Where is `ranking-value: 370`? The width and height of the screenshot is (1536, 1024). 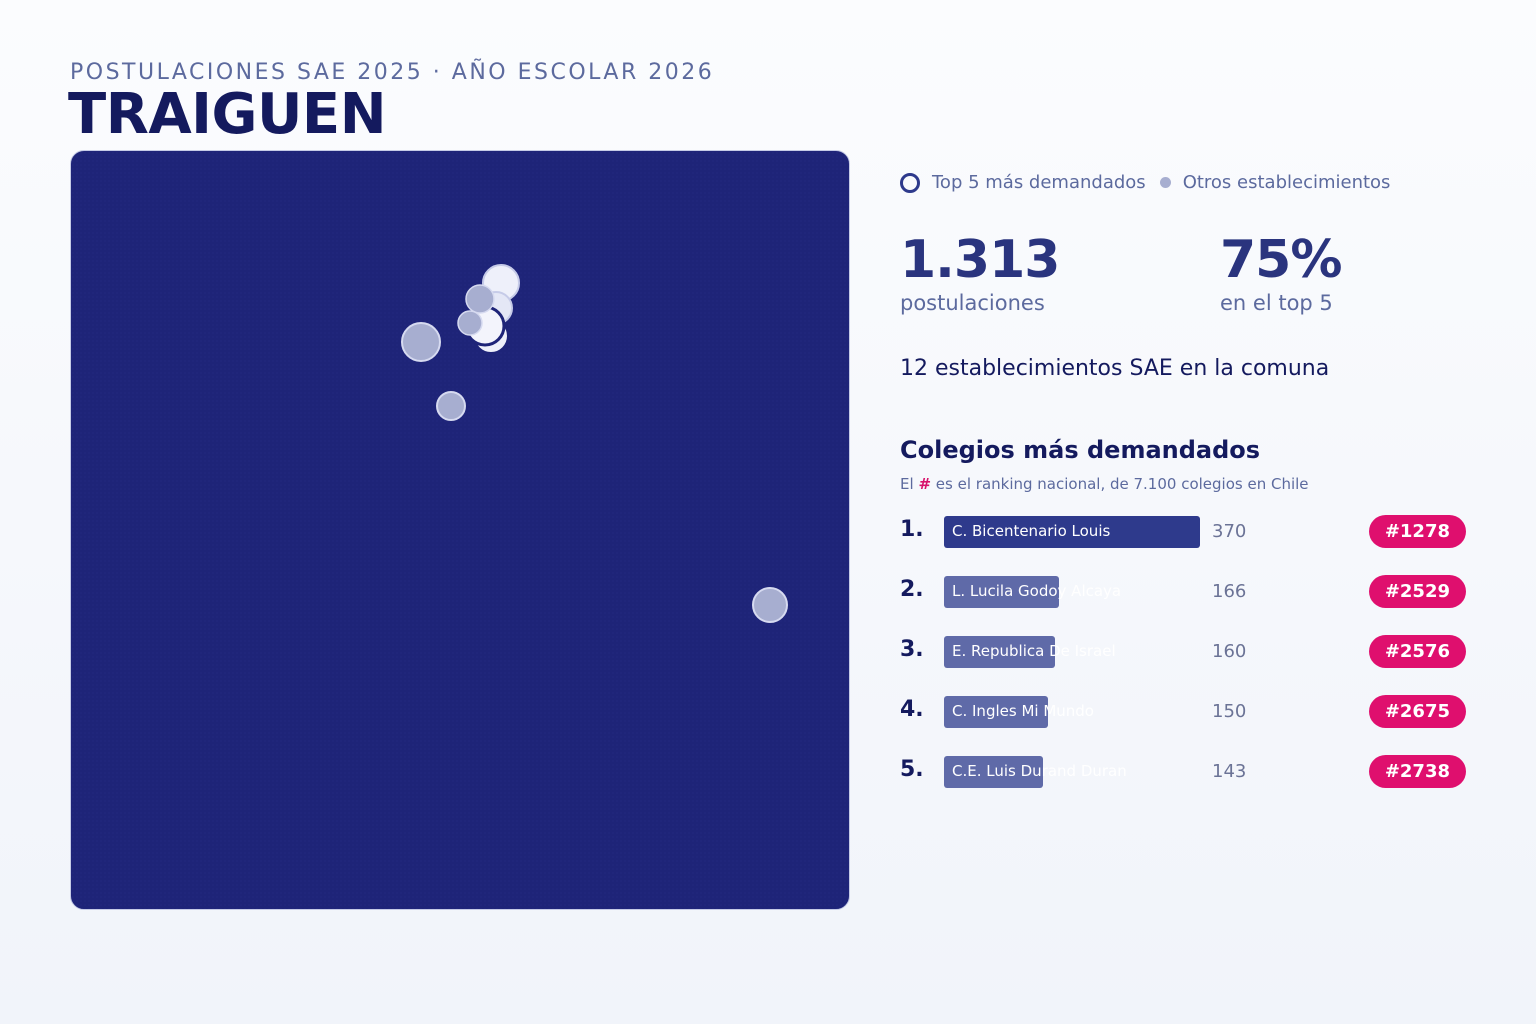 ranking-value: 370 is located at coordinates (1229, 531).